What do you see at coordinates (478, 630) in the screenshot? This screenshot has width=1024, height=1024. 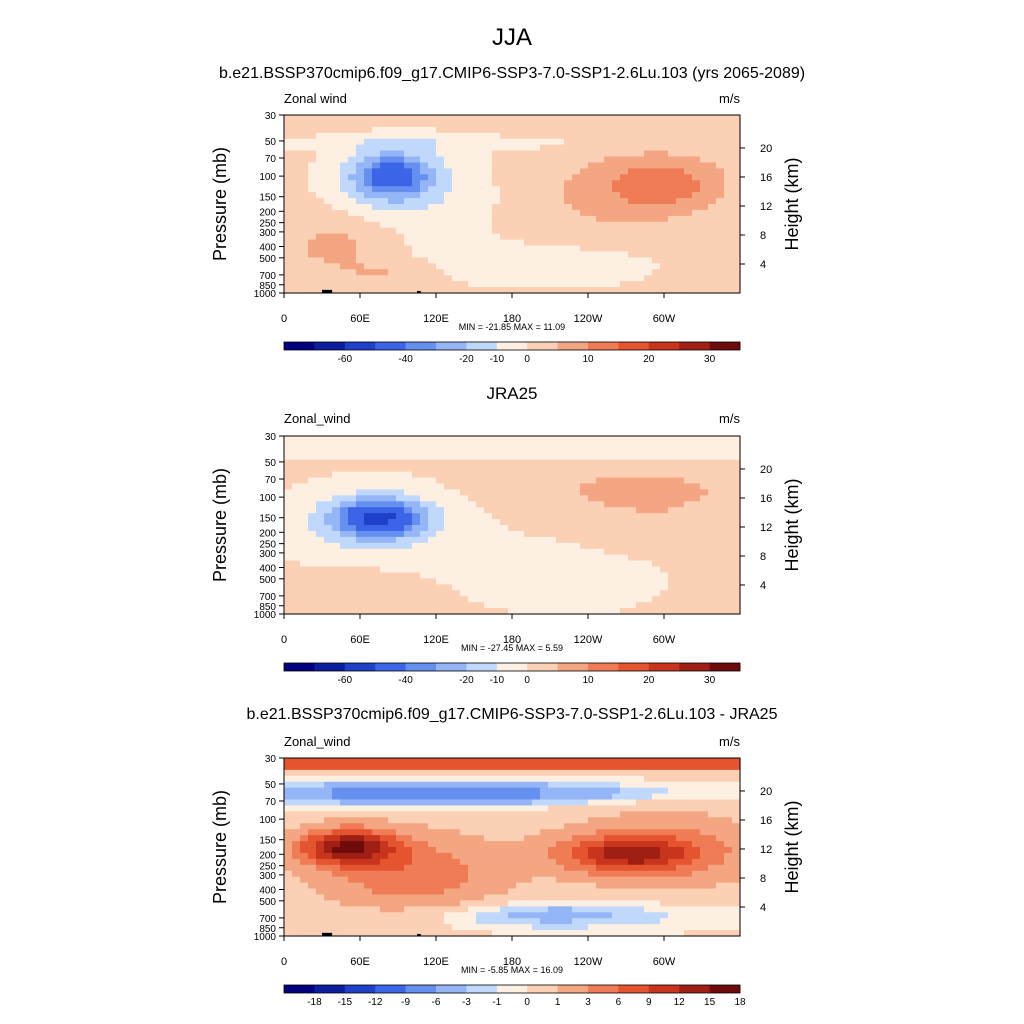 I see `longitude-axis: 0 60E 120E 180 120W 60W` at bounding box center [478, 630].